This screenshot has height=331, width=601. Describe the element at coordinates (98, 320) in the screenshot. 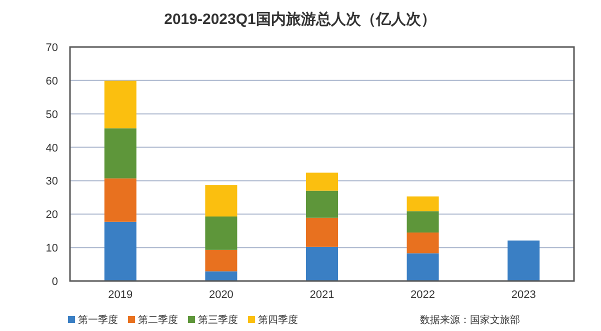

I see `legend-label: 第一季度` at that location.